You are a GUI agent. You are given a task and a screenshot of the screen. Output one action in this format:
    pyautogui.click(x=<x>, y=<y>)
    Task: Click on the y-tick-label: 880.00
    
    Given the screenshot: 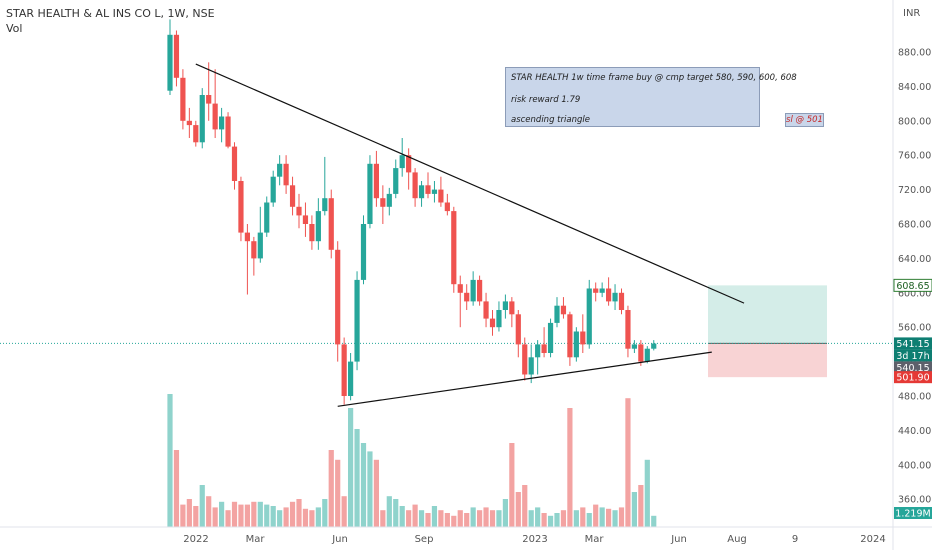 What is the action you would take?
    pyautogui.click(x=914, y=53)
    